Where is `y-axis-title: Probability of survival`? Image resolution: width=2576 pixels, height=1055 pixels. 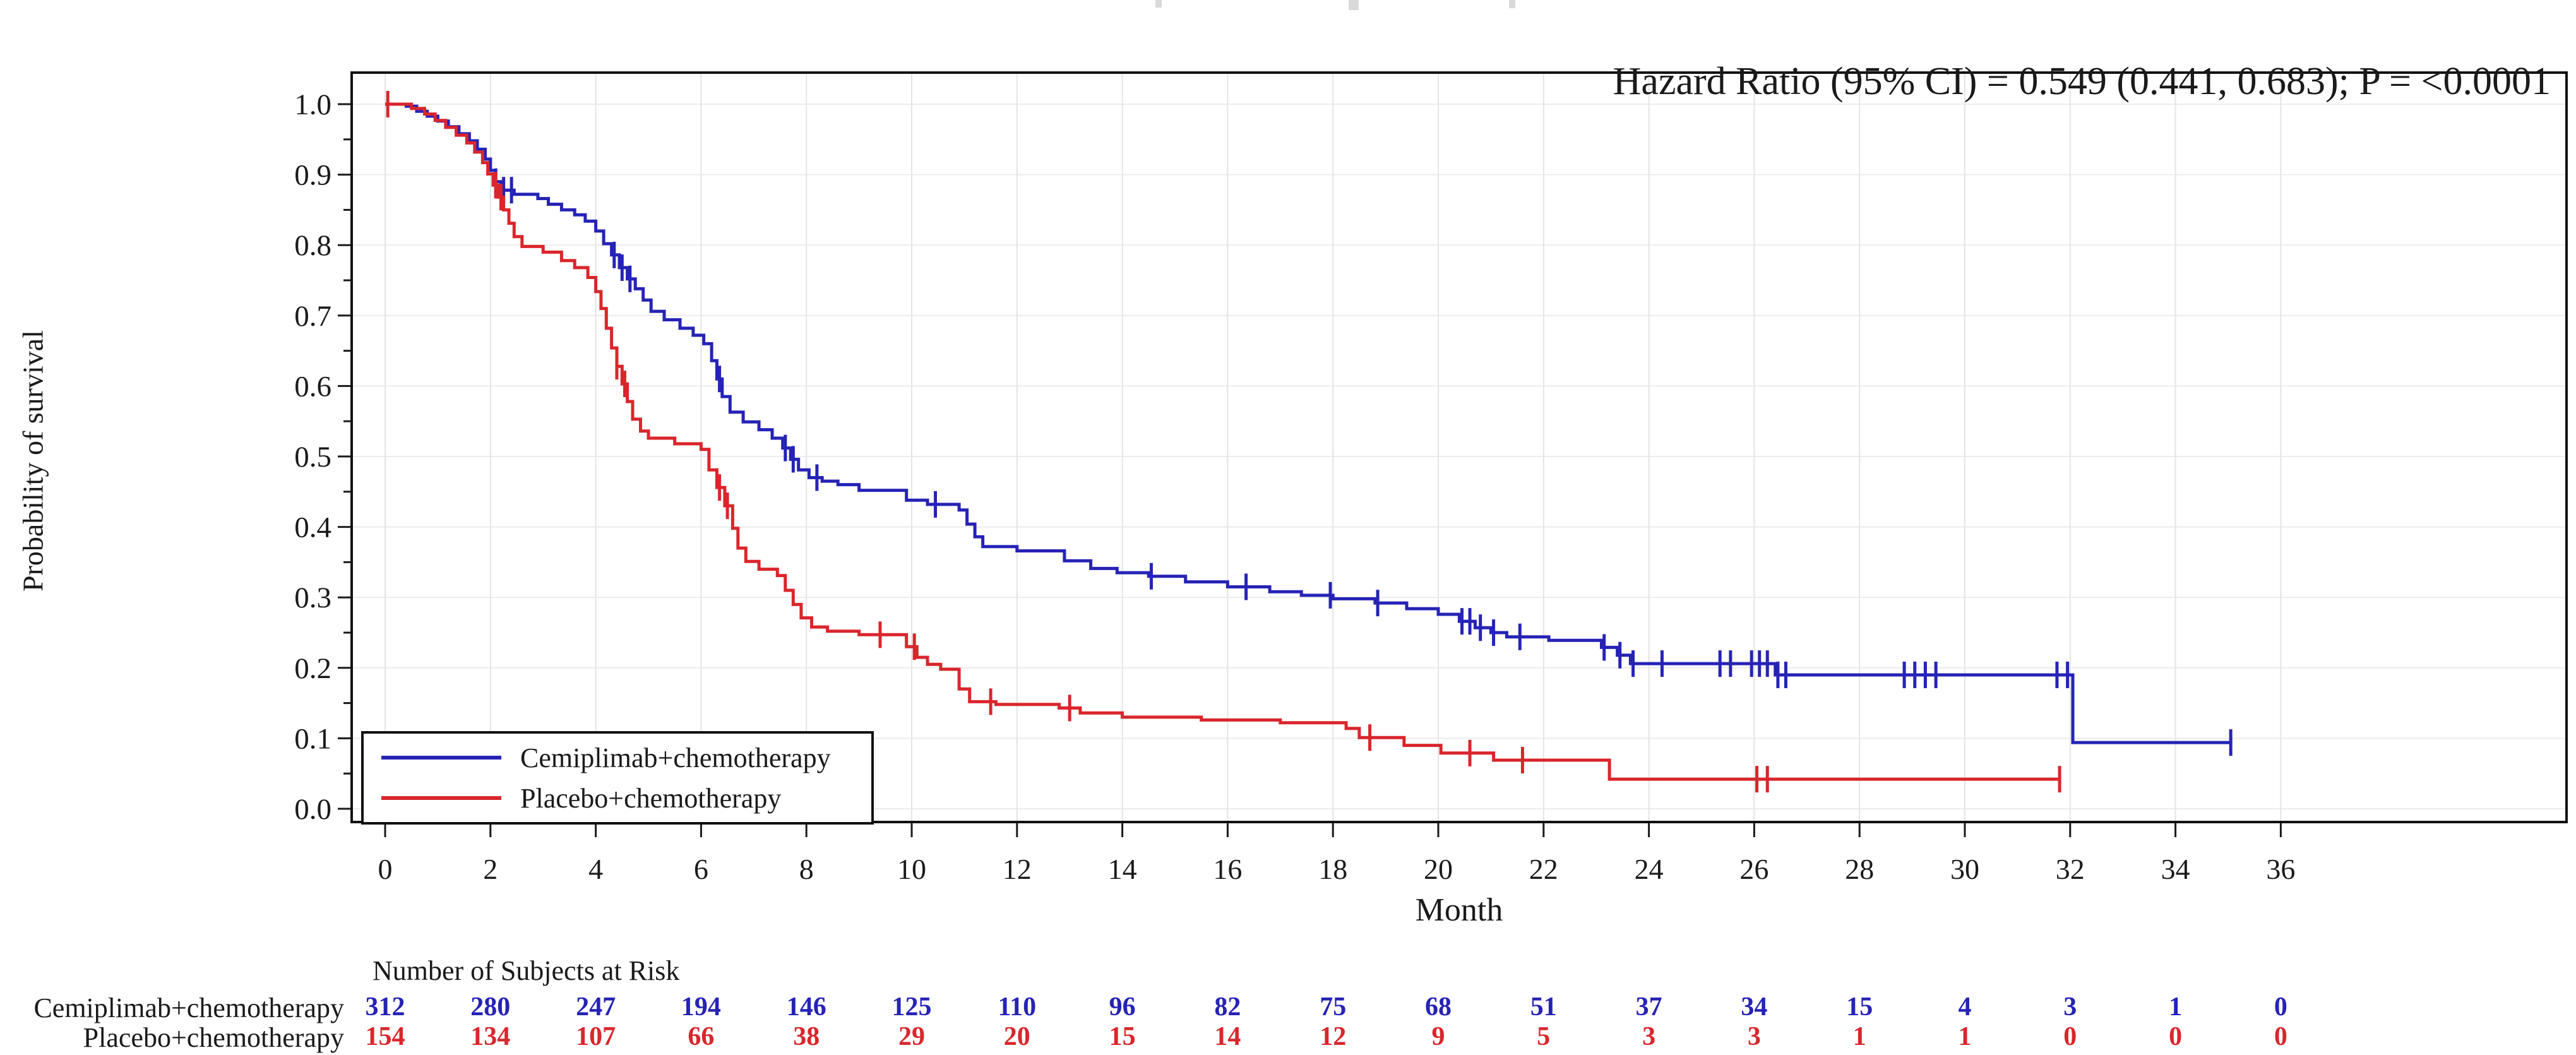
y-axis-title: Probability of survival is located at coordinates (32, 461).